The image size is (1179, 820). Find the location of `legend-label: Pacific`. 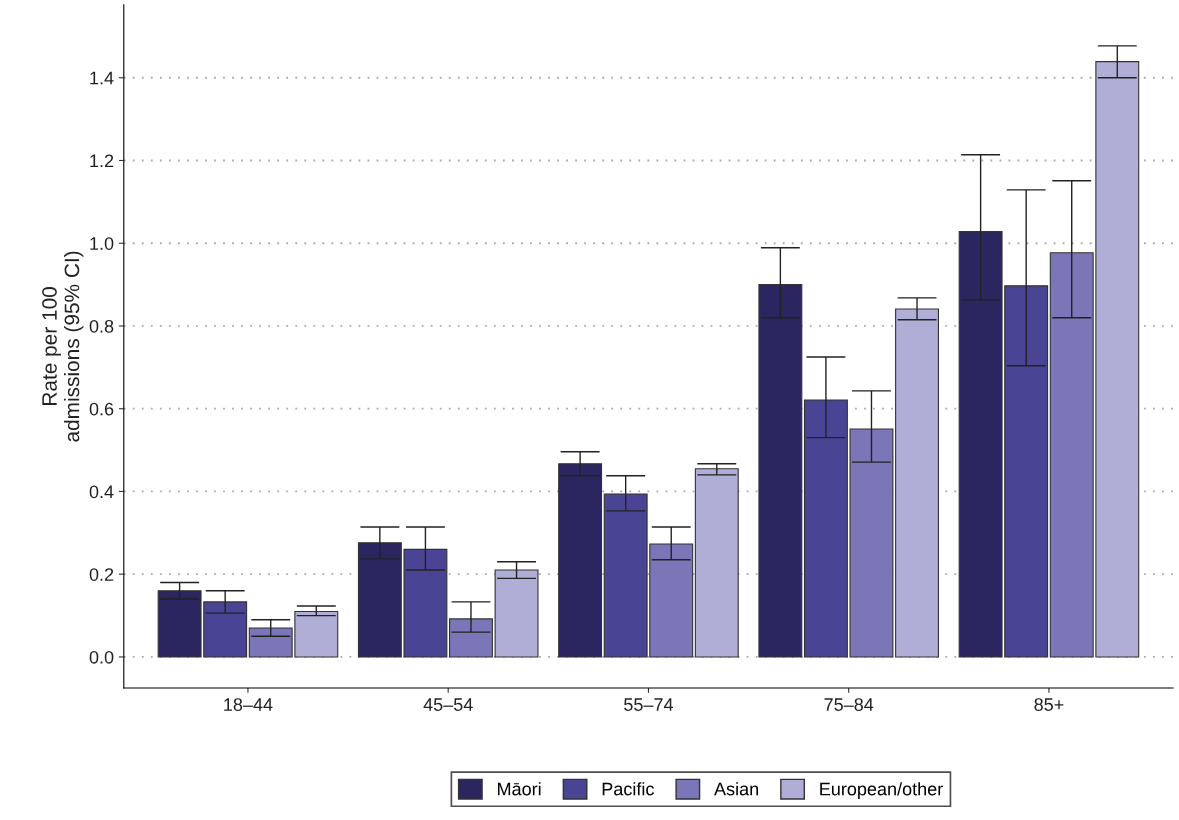

legend-label: Pacific is located at coordinates (628, 789).